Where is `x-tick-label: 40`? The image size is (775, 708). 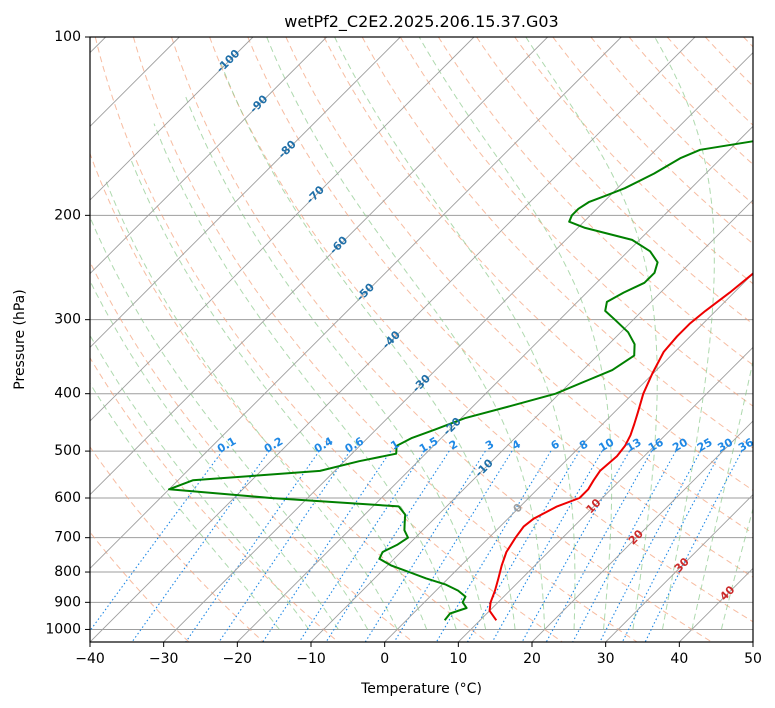 x-tick-label: 40 is located at coordinates (679, 659).